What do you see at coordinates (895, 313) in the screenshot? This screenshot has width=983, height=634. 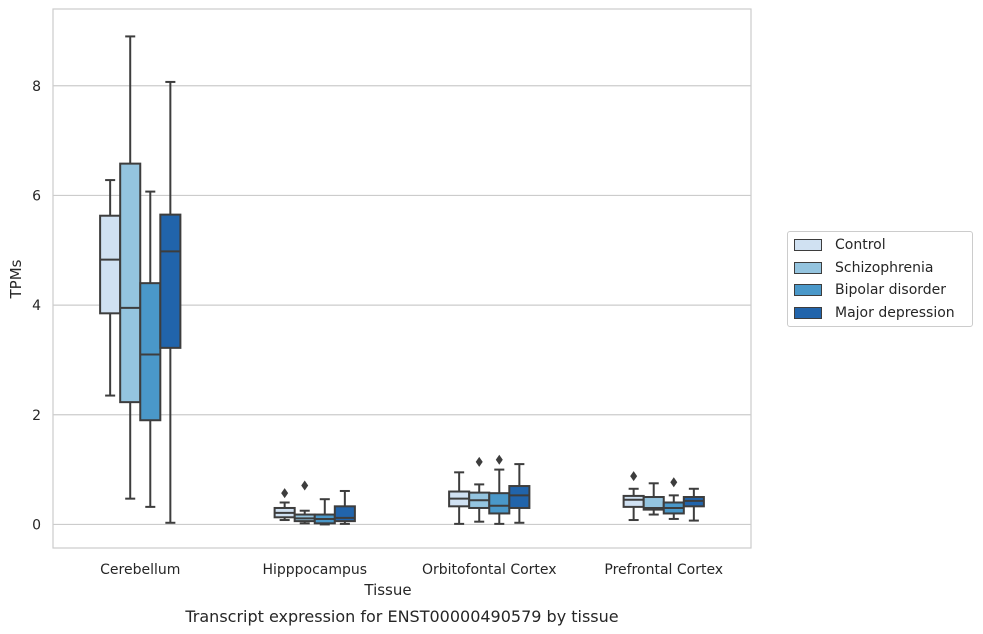 I see `legend-label-major-depression: Major depression` at bounding box center [895, 313].